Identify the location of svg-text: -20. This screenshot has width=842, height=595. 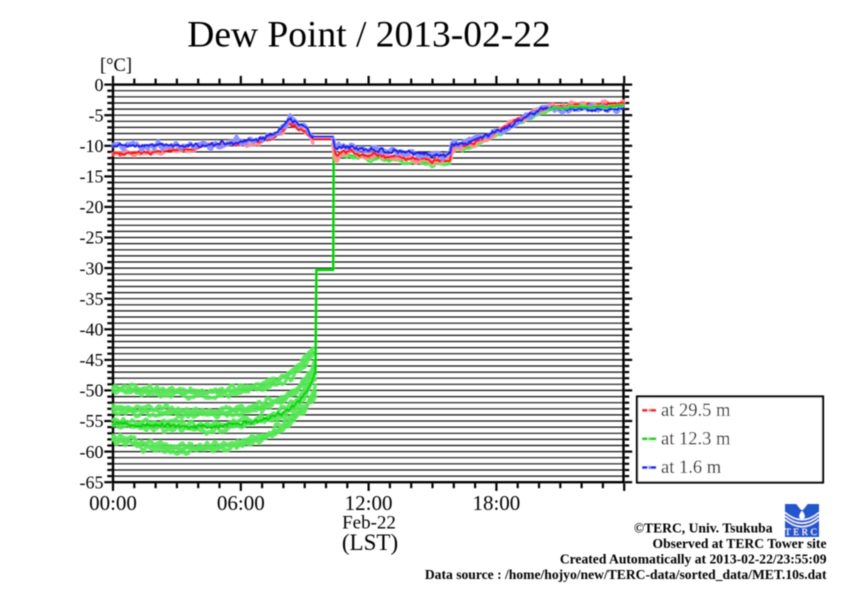
(92, 207).